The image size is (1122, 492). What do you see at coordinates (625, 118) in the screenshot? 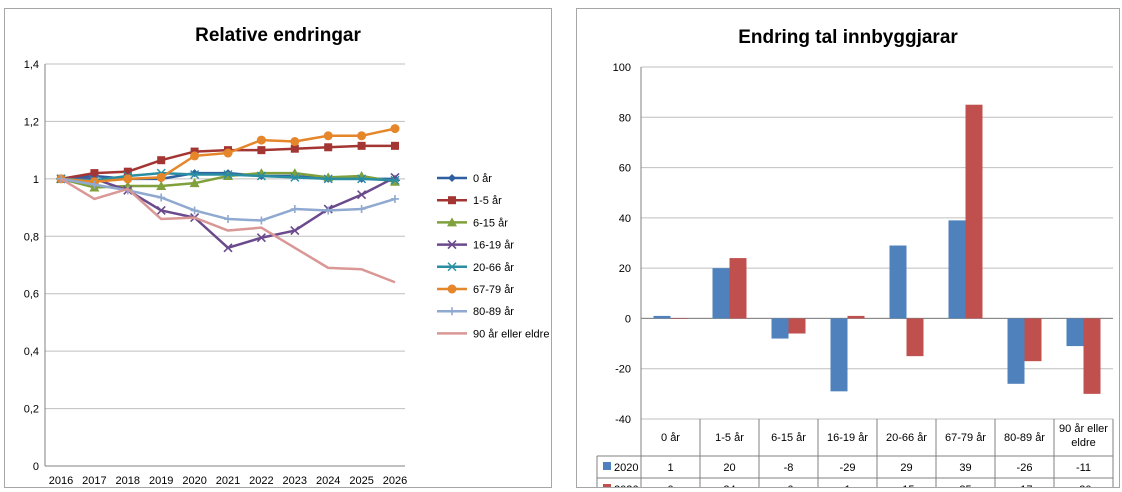
I see `y-tick-label: 80` at bounding box center [625, 118].